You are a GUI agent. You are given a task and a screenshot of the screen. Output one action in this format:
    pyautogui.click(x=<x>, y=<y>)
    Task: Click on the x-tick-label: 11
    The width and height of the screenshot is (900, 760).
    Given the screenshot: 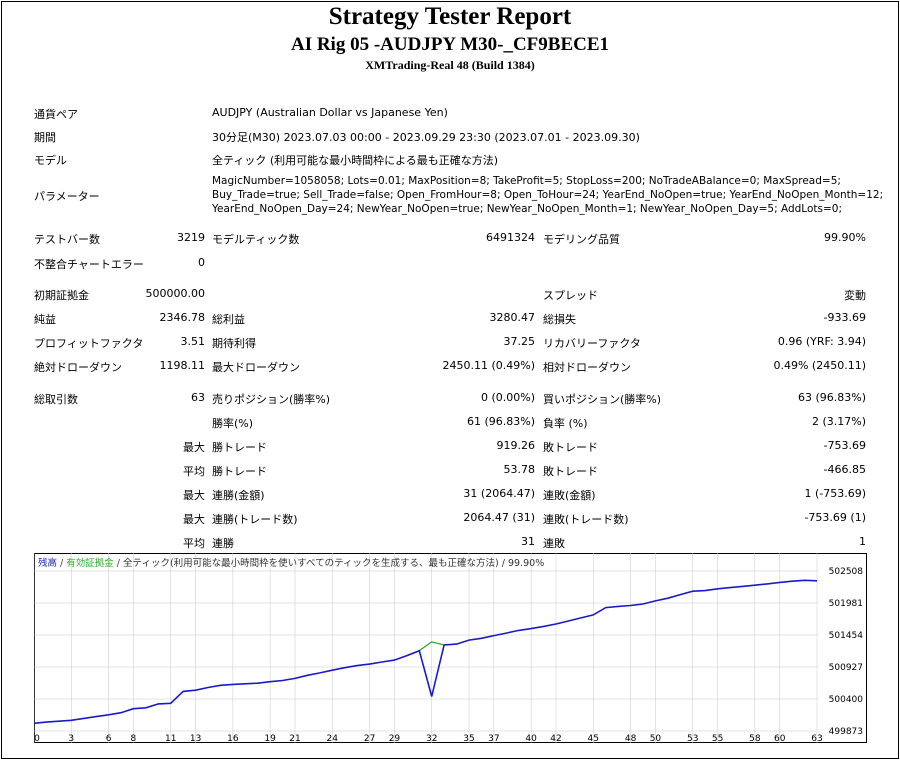 What is the action you would take?
    pyautogui.click(x=170, y=738)
    